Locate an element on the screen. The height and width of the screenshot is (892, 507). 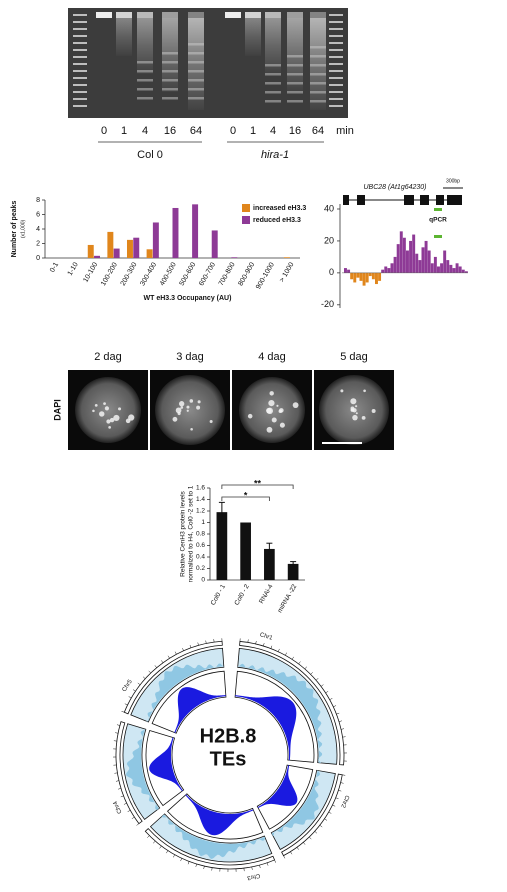
panel-label: 4 dag is located at coordinates (272, 357).